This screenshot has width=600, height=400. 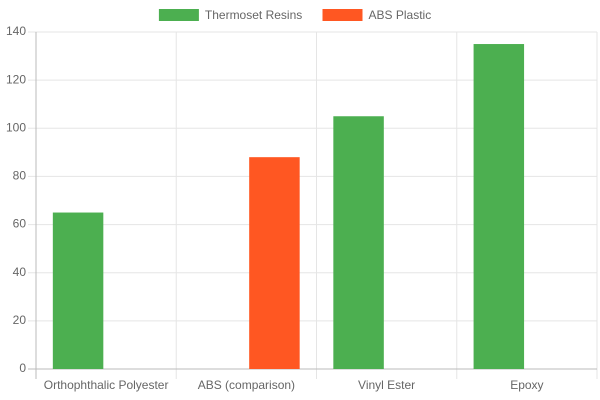 What do you see at coordinates (20, 224) in the screenshot?
I see `y-tick-label: 60` at bounding box center [20, 224].